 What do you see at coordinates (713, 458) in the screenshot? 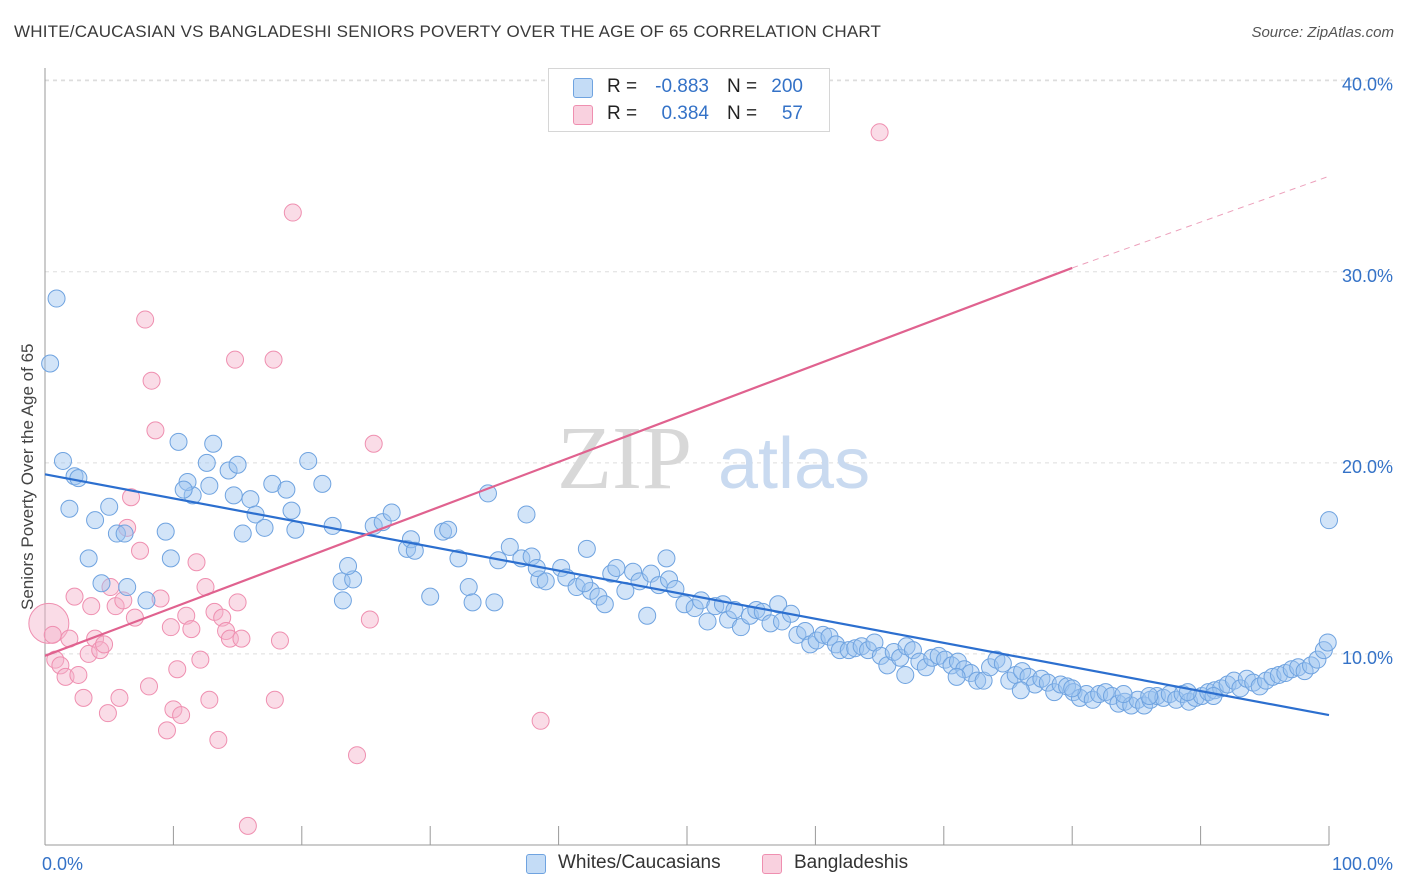
I see `watermark: ZIP atlas` at bounding box center [713, 458].